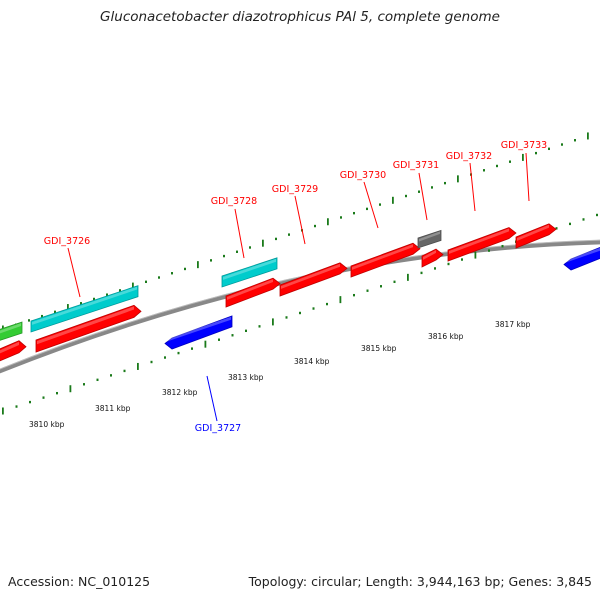  Describe the element at coordinates (246, 377) in the screenshot. I see `position-label: 3813 kbp` at that location.